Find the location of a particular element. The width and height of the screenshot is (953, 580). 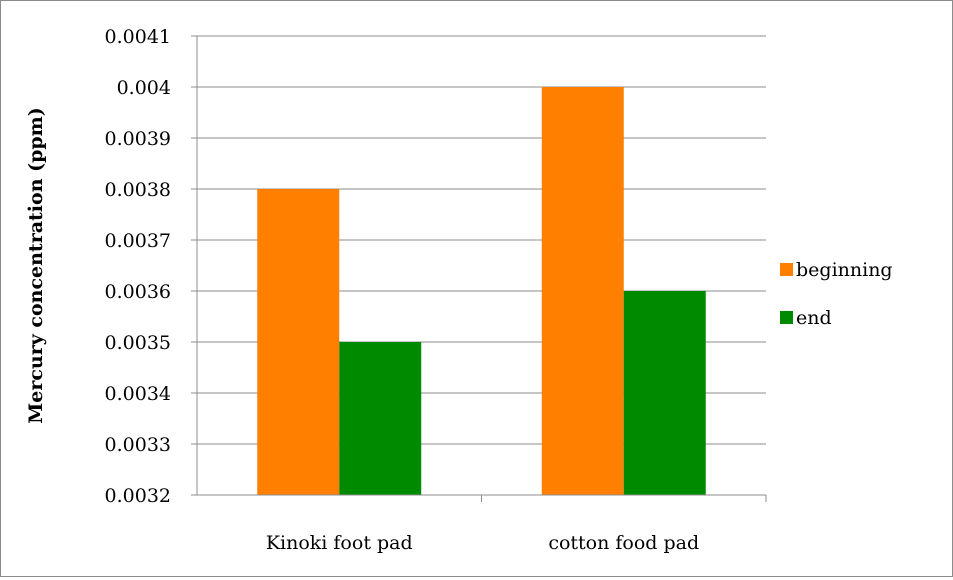

y-tick-label: 0.0038 is located at coordinates (138, 190).